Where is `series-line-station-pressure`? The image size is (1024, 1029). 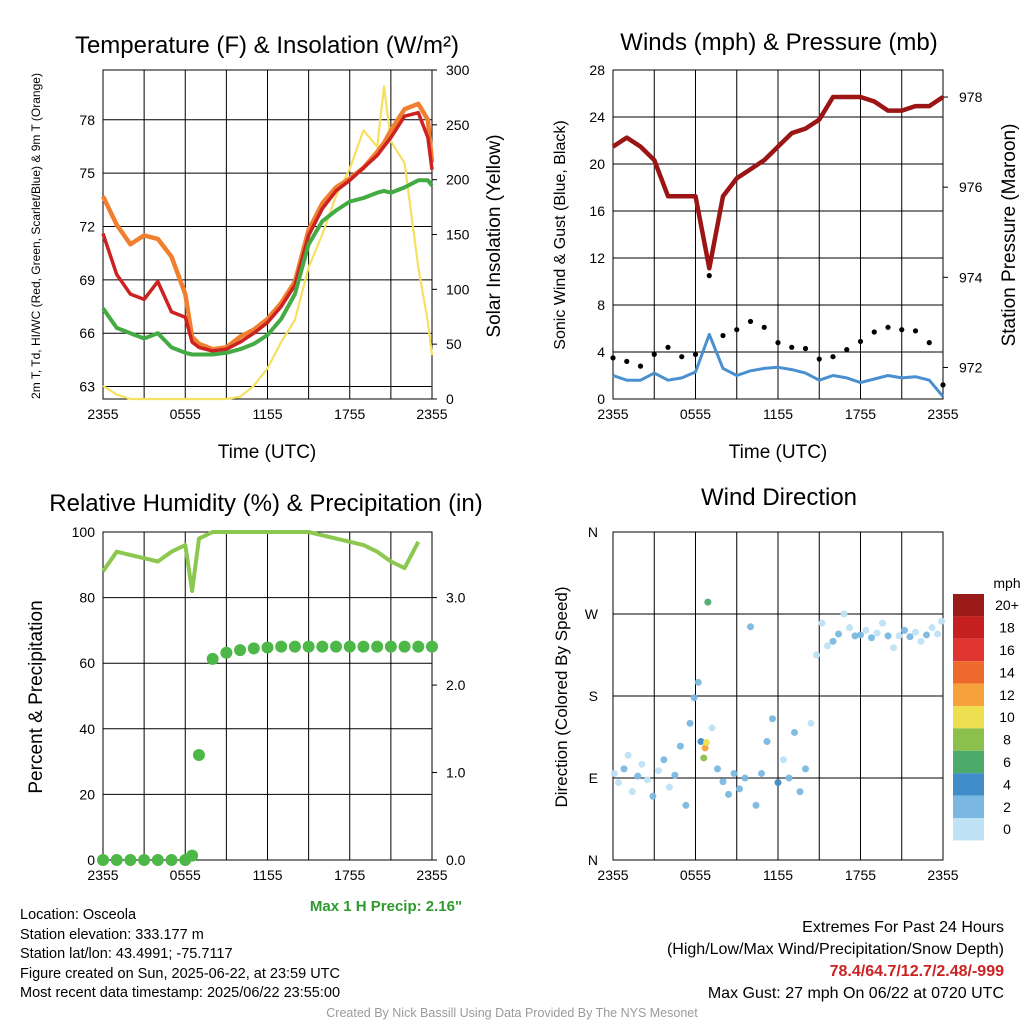
series-line-station-pressure is located at coordinates (778, 182).